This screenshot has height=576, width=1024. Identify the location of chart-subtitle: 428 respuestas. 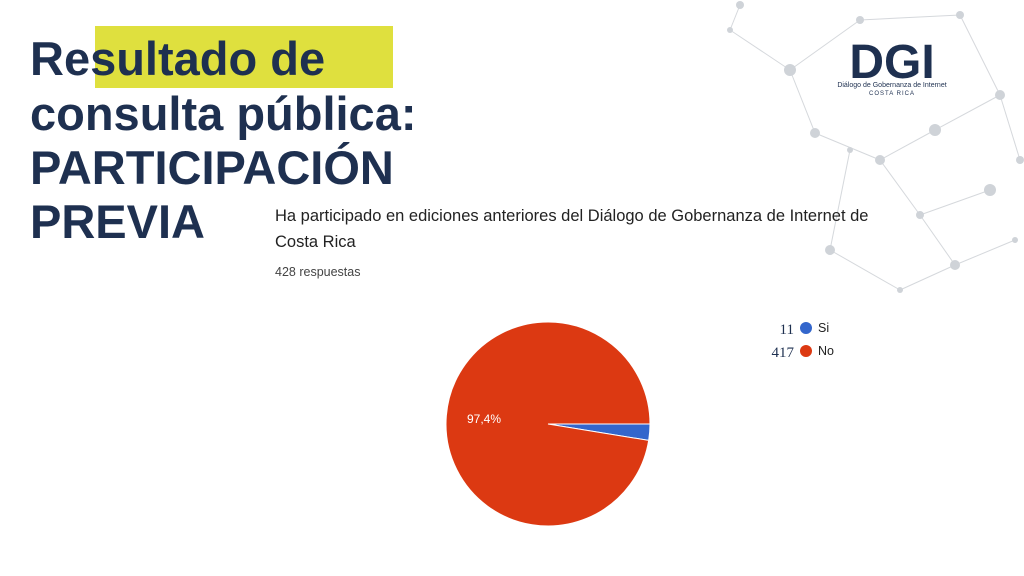
(317, 272).